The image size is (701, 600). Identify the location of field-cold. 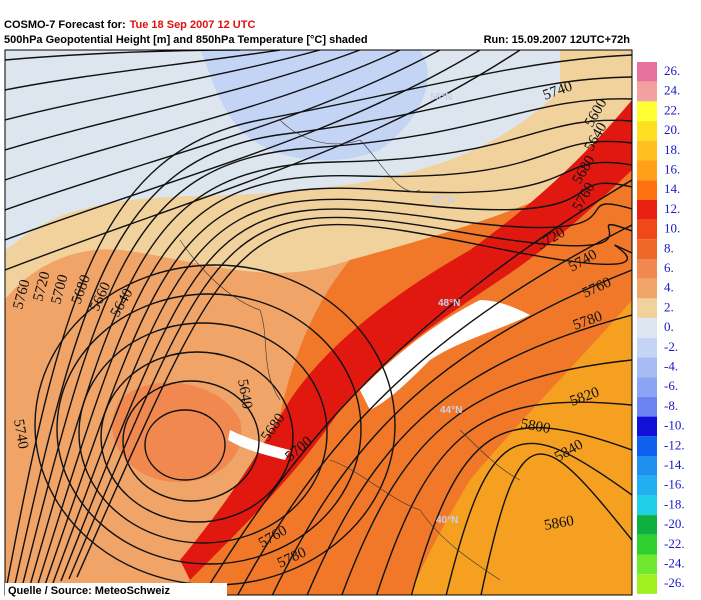
(314, 105).